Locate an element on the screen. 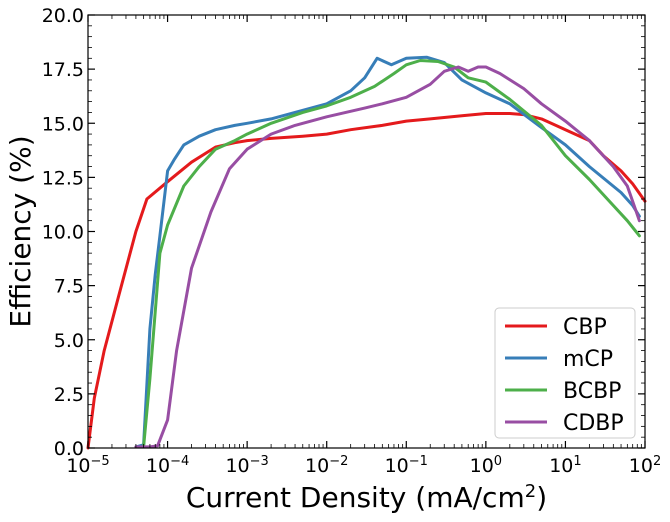 This screenshot has height=522, width=670. x-tick-exponent: −1 is located at coordinates (418, 461).